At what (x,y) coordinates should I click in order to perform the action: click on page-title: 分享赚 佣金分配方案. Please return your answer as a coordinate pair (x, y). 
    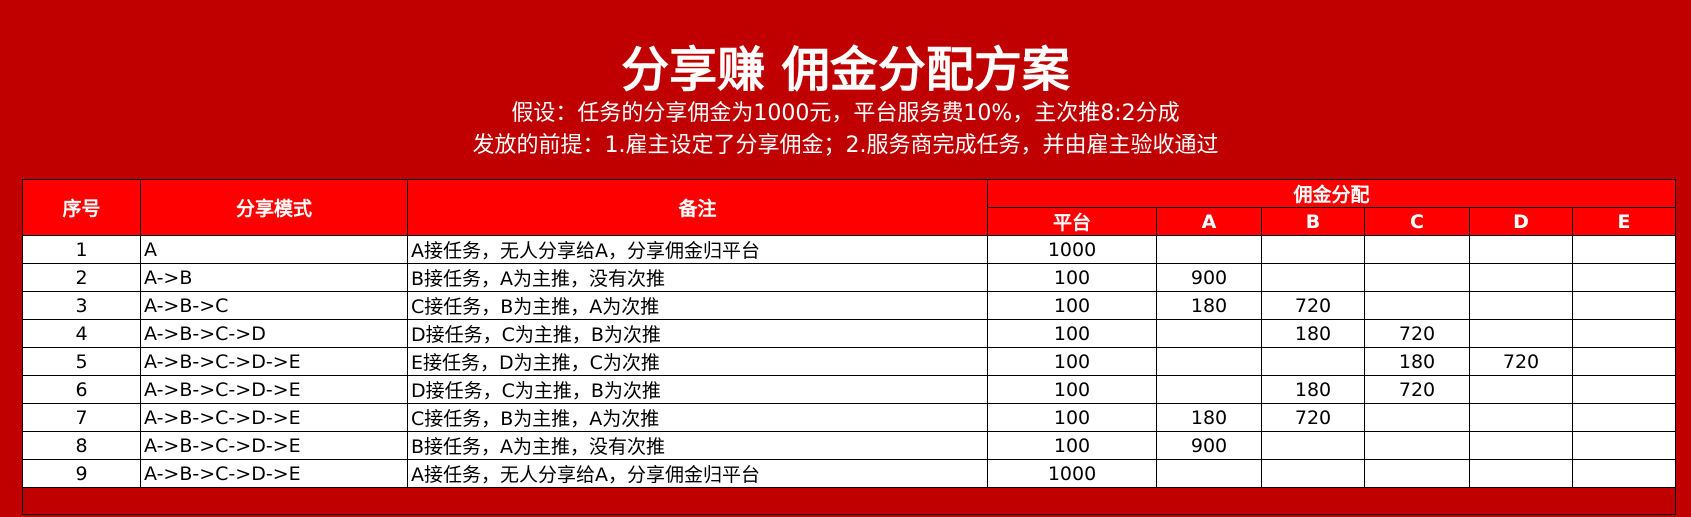
    Looking at the image, I should click on (845, 70).